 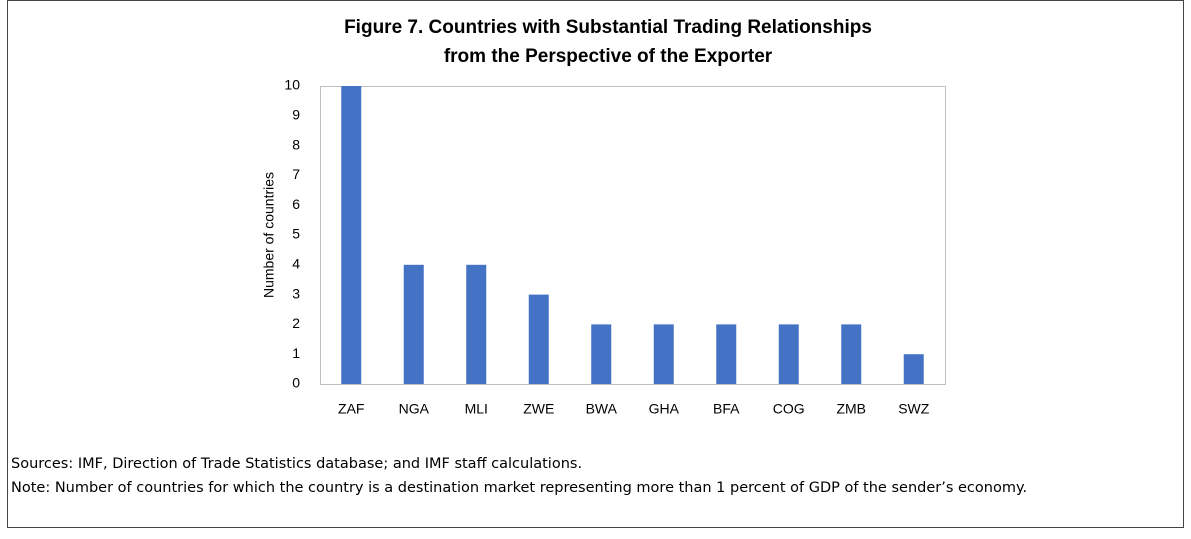 What do you see at coordinates (296, 293) in the screenshot?
I see `y-tick-label: 3` at bounding box center [296, 293].